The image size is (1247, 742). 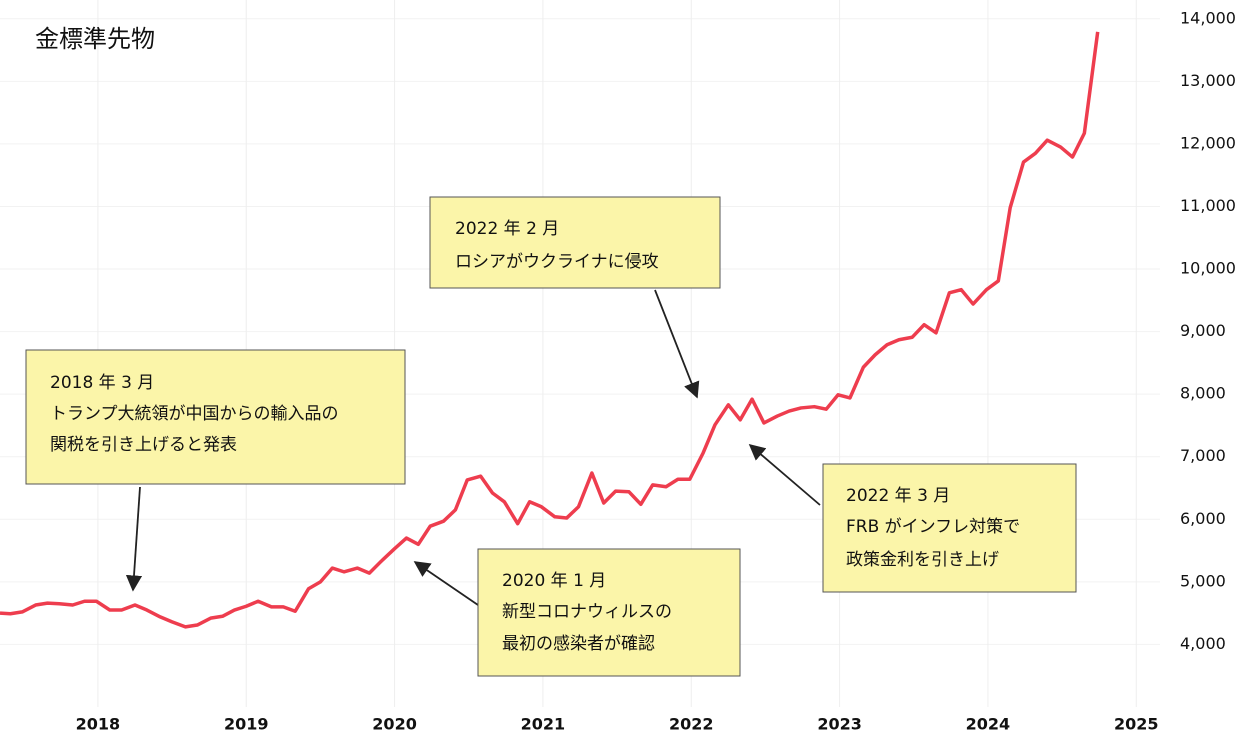 What do you see at coordinates (1136, 724) in the screenshot?
I see `x-tick-label: 2025` at bounding box center [1136, 724].